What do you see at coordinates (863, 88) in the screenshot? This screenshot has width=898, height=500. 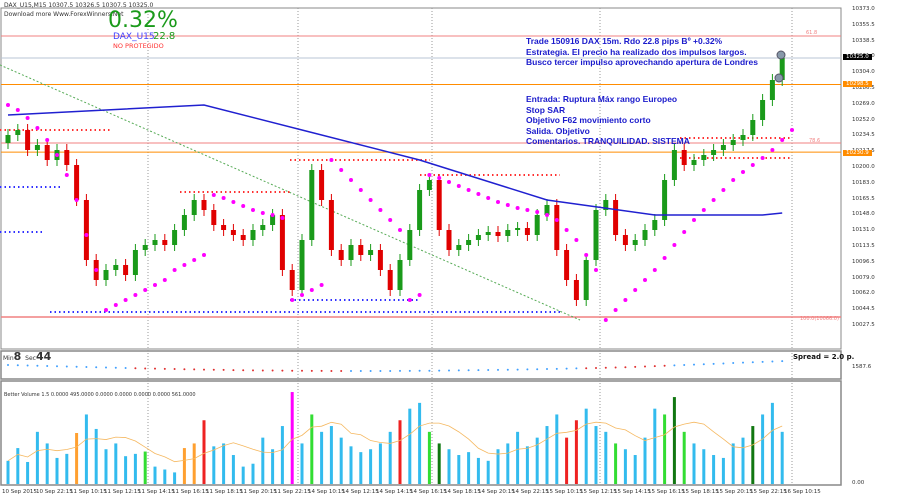 I see `price-tick: 10286.5` at bounding box center [863, 88].